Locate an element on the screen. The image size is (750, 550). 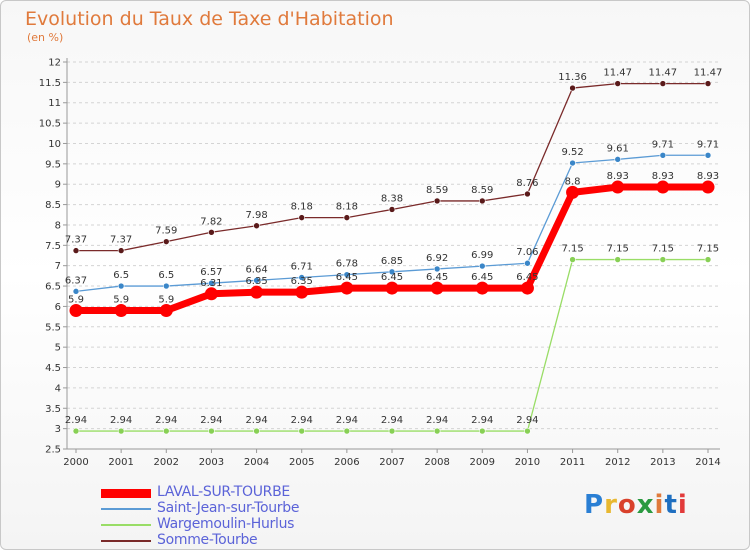
data-label: 8.8 is located at coordinates (573, 181).